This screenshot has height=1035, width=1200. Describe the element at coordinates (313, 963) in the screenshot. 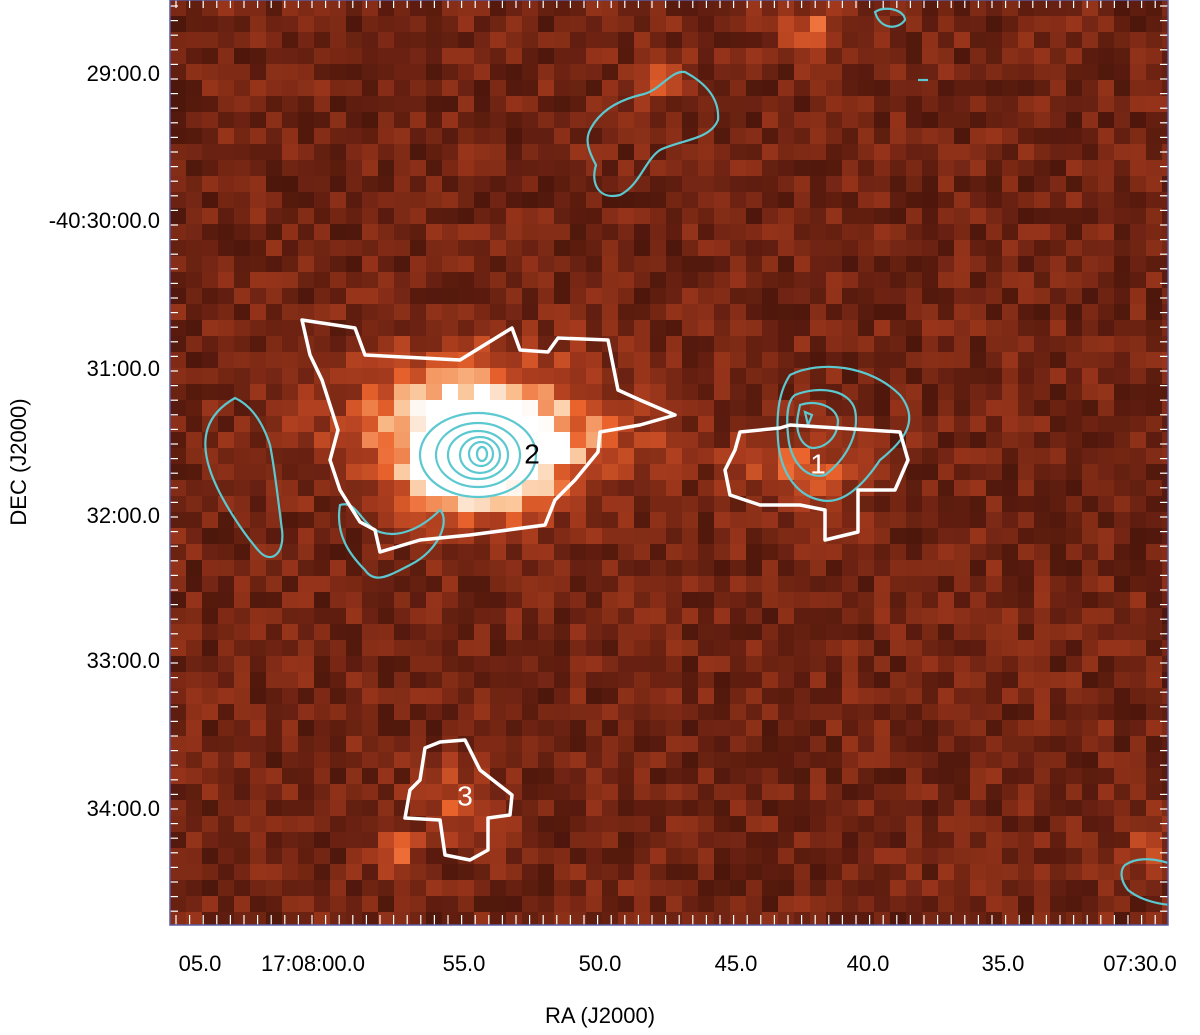

I see `x-tick-label: 17:08:00.0` at that location.